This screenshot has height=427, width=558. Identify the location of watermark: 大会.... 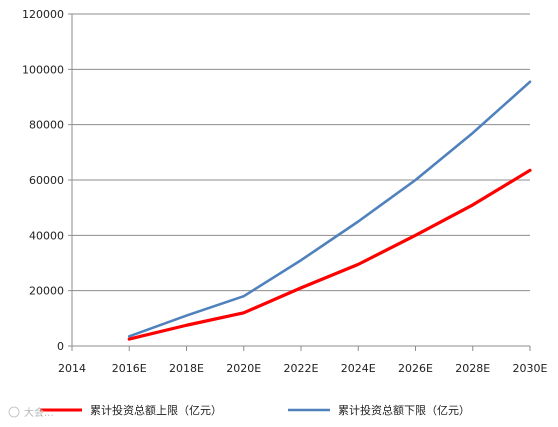
(31, 412).